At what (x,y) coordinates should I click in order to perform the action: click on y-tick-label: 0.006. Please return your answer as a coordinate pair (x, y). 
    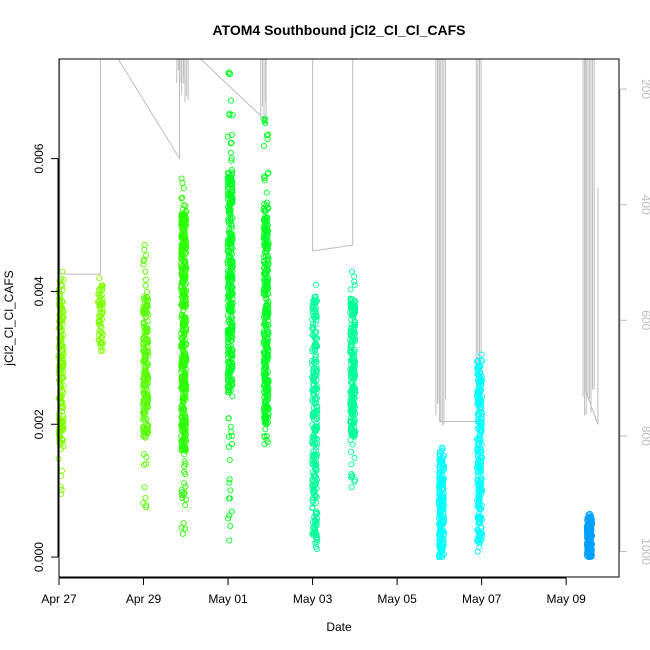
    Looking at the image, I should click on (39, 158).